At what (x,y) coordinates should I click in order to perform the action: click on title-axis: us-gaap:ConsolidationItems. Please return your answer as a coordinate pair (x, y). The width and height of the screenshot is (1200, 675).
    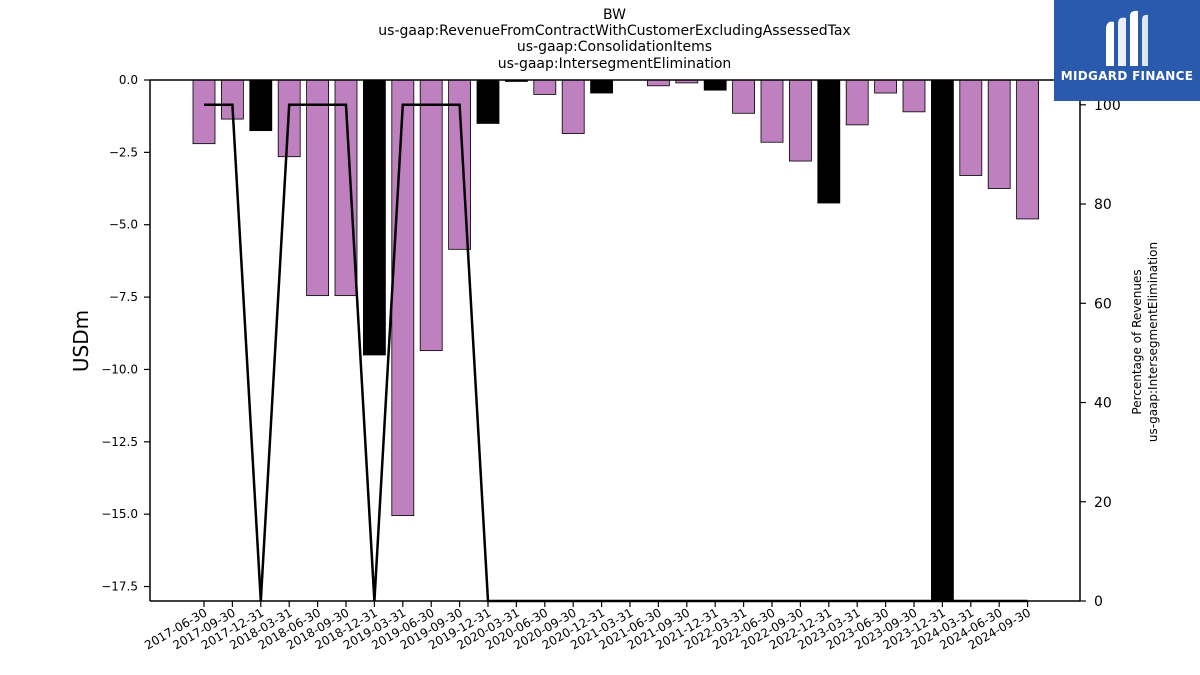
    Looking at the image, I should click on (614, 47).